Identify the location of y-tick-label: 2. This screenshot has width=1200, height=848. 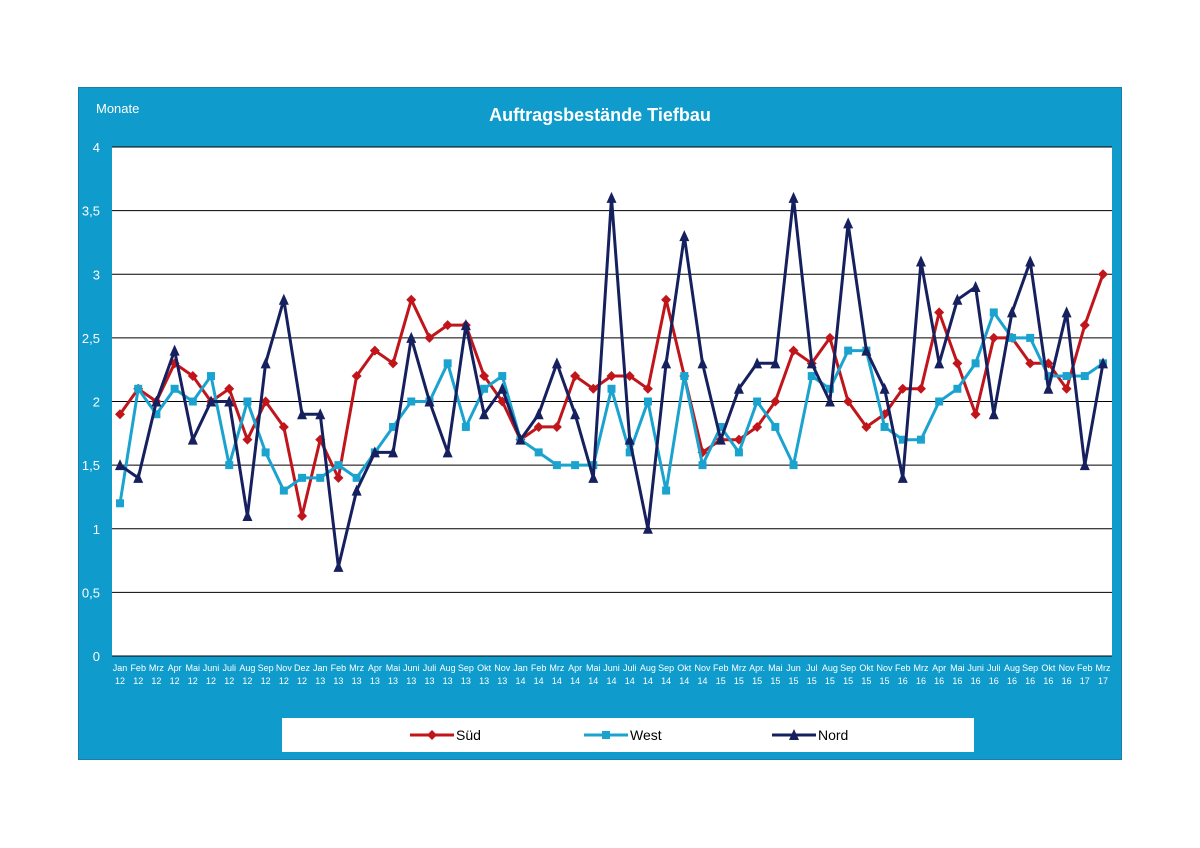
(96, 402).